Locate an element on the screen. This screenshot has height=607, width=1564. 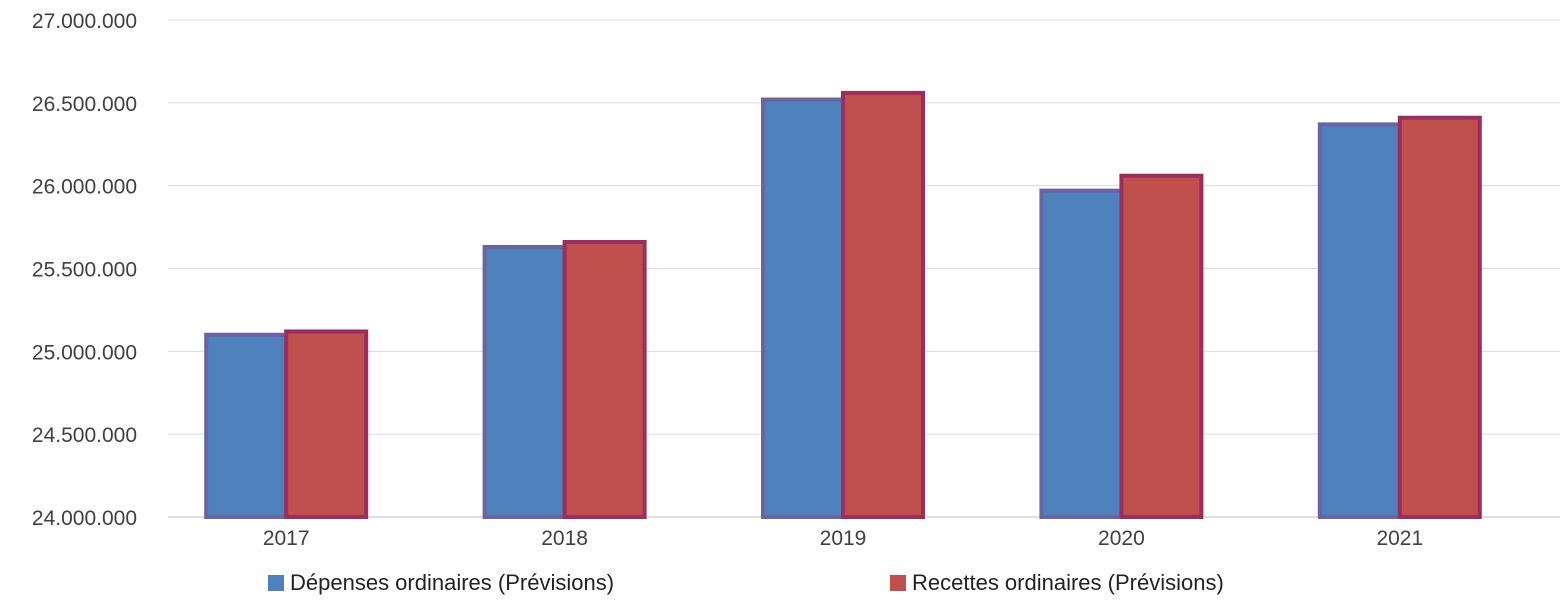
y-tick-label: 26.000.000 is located at coordinates (84, 187).